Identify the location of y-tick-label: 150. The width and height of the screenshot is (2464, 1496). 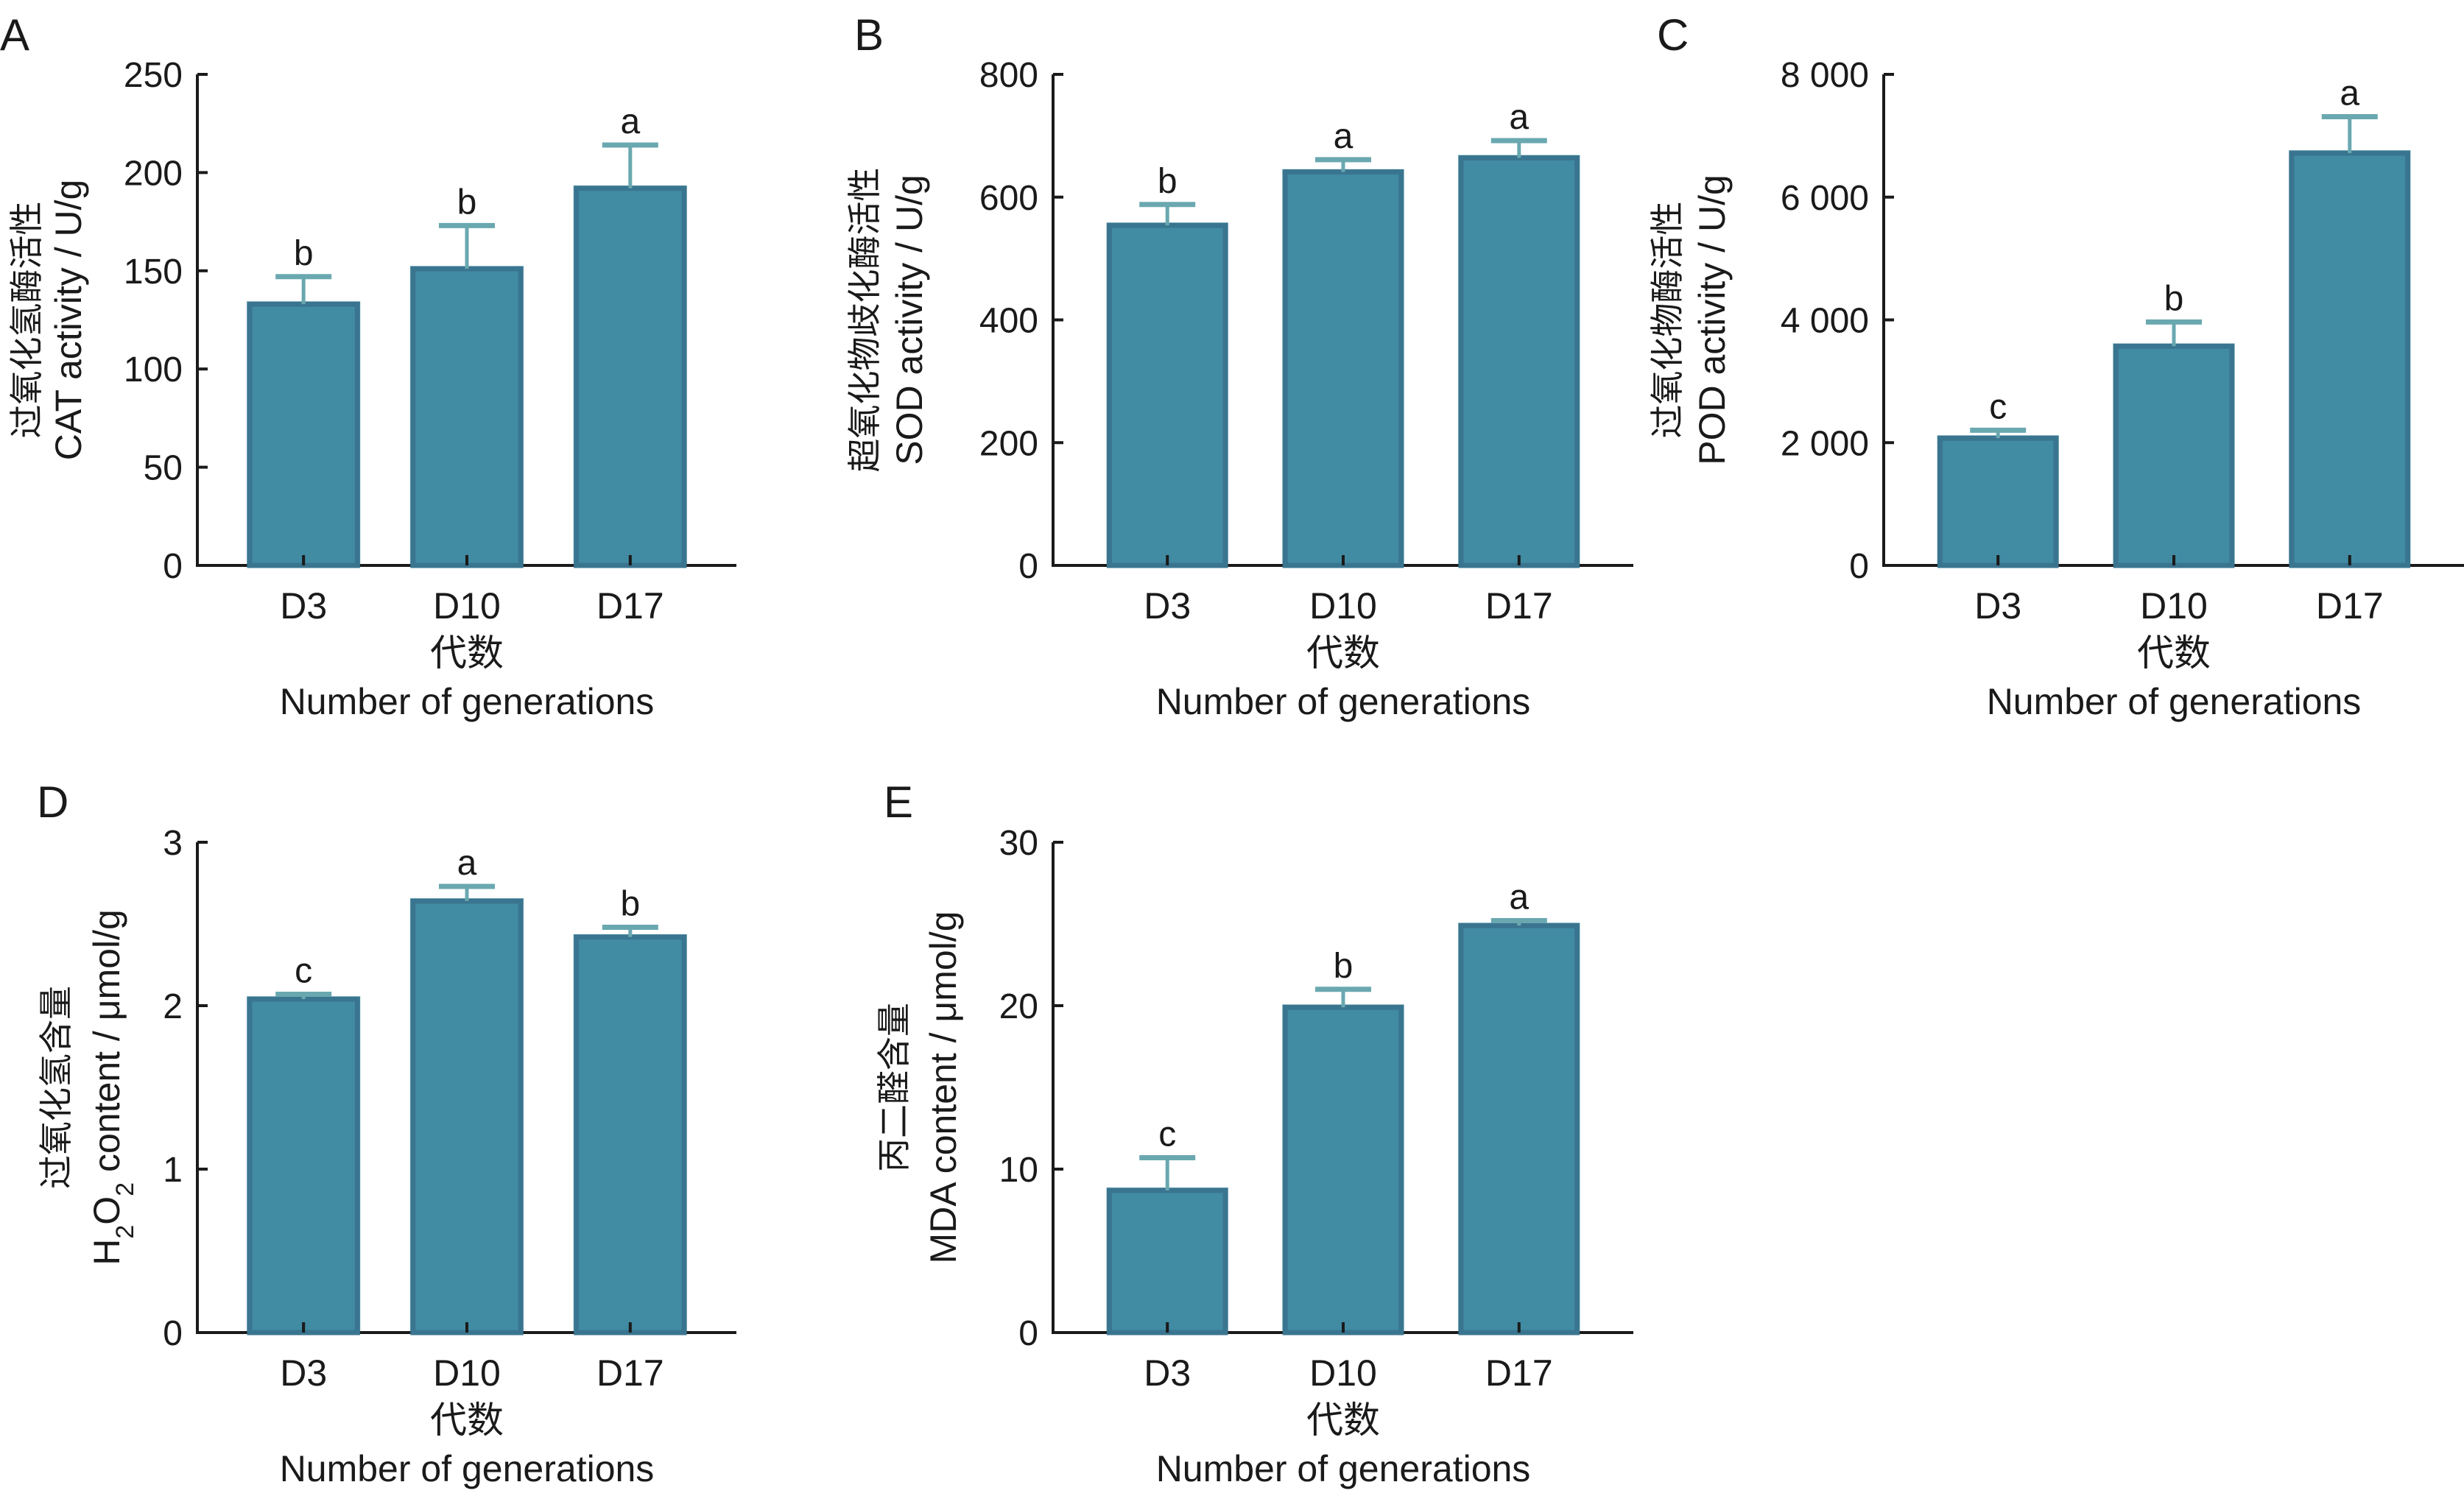
(153, 273).